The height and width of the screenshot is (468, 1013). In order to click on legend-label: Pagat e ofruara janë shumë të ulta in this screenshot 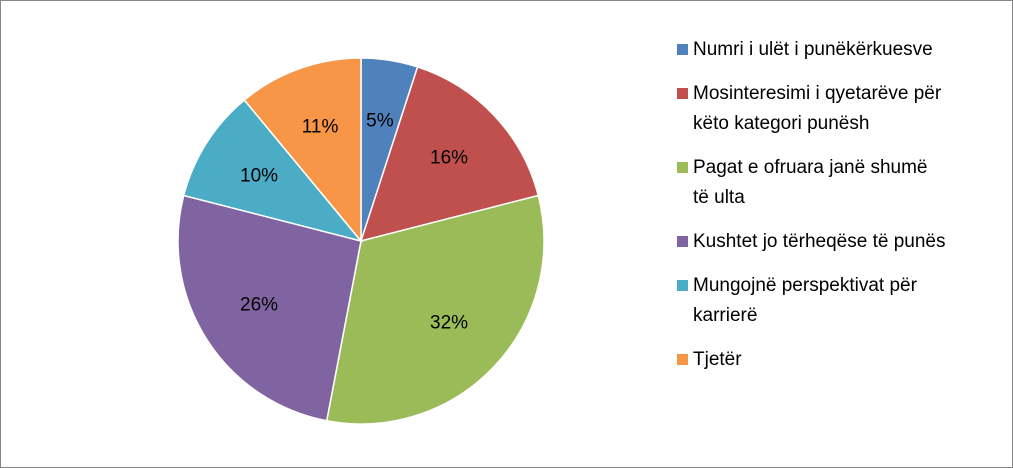, I will do `click(810, 182)`.